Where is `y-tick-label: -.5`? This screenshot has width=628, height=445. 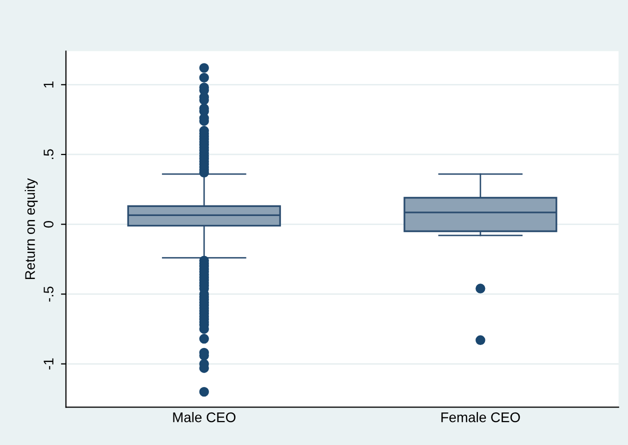
y-tick-label: -.5 is located at coordinates (49, 294).